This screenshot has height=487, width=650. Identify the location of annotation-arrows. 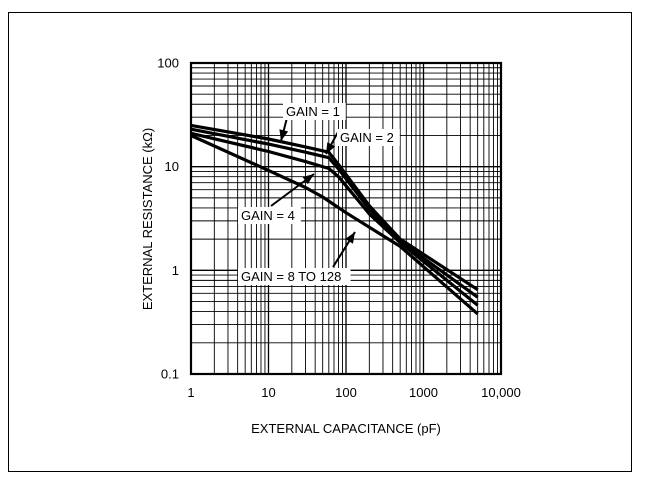
(313, 190).